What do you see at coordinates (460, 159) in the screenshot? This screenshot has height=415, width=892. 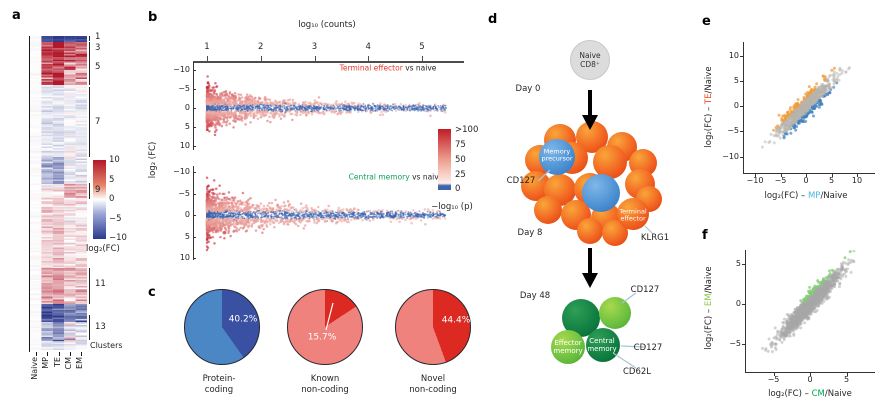 I see `pvalue-colorbar-tick: 50` at bounding box center [460, 159].